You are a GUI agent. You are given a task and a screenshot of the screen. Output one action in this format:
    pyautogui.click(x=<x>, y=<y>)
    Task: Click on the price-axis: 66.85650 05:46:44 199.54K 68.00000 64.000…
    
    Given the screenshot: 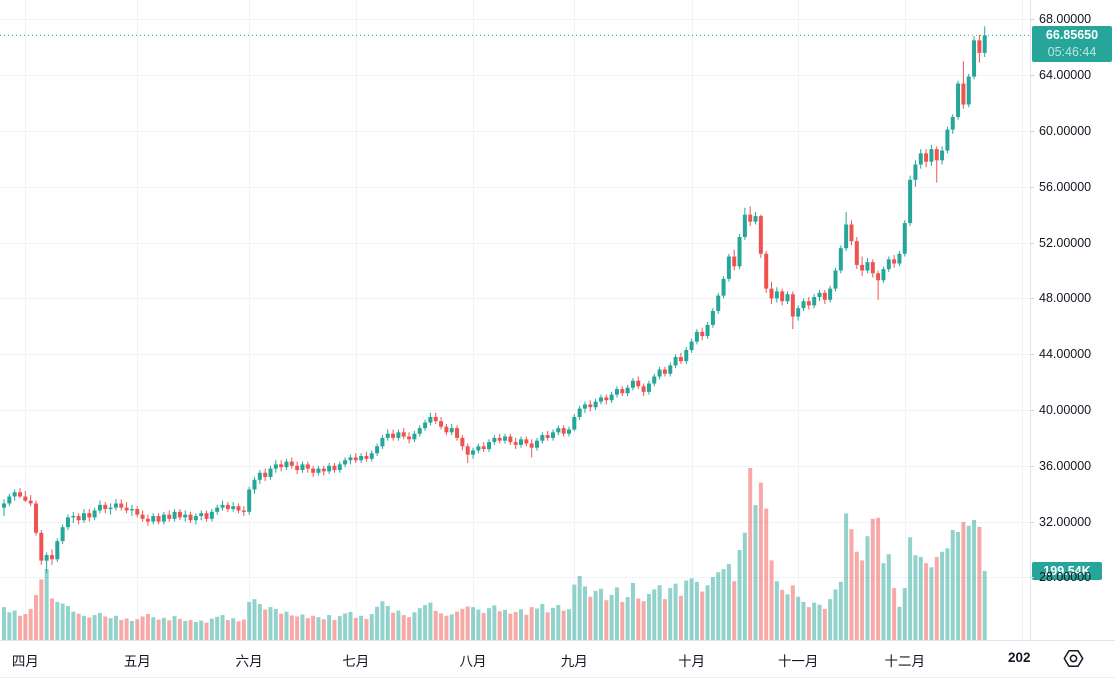 What is the action you would take?
    pyautogui.click(x=1072, y=320)
    